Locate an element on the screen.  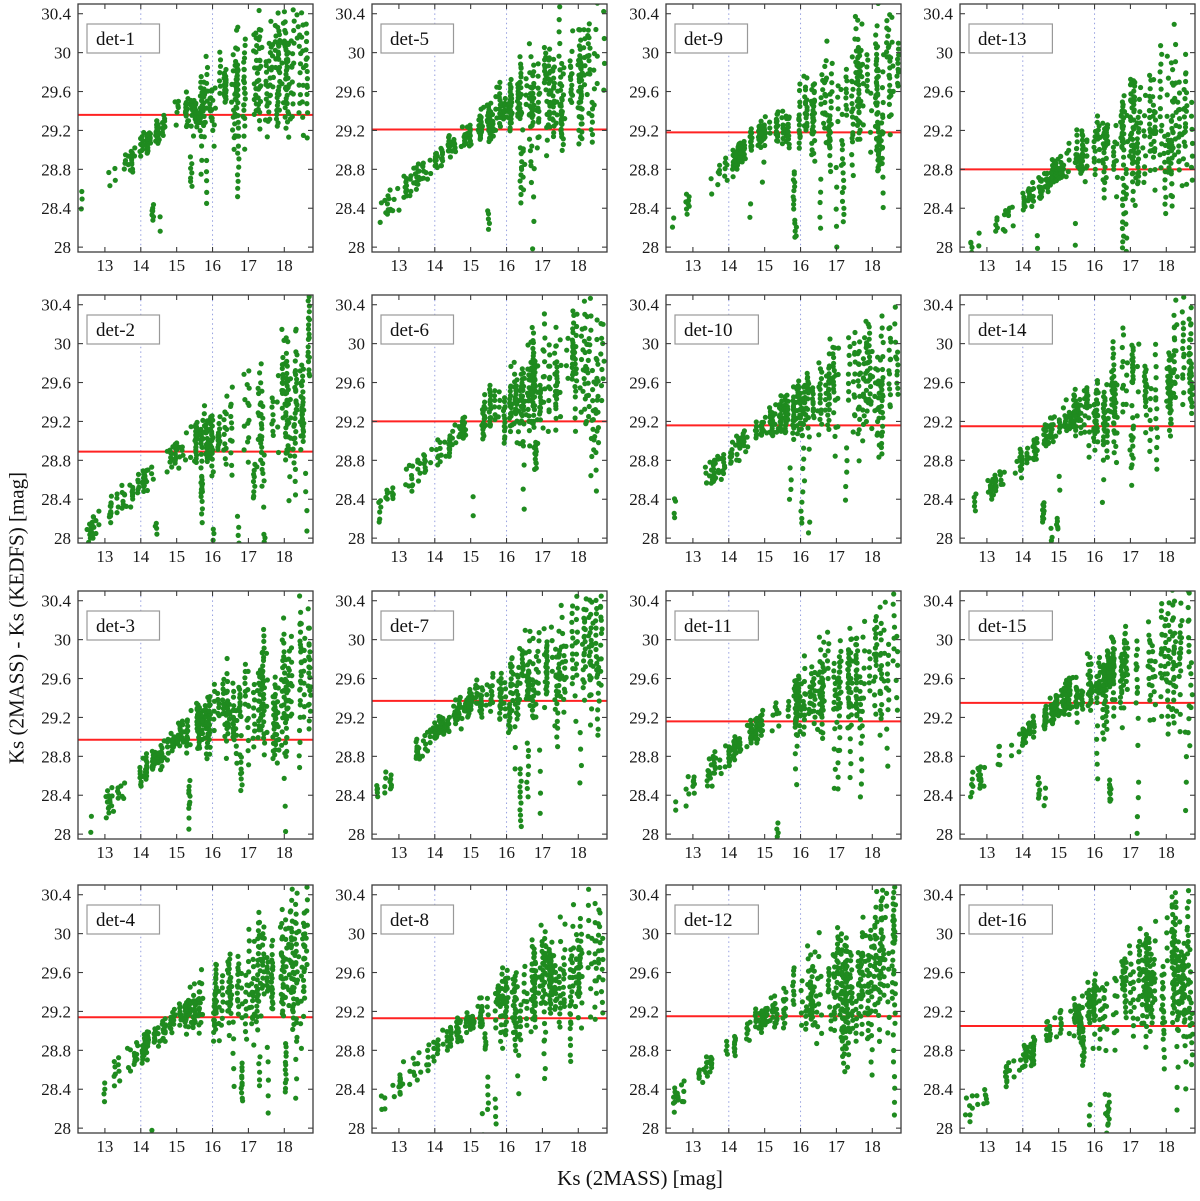
scatter-points is located at coordinates (492, 1009).